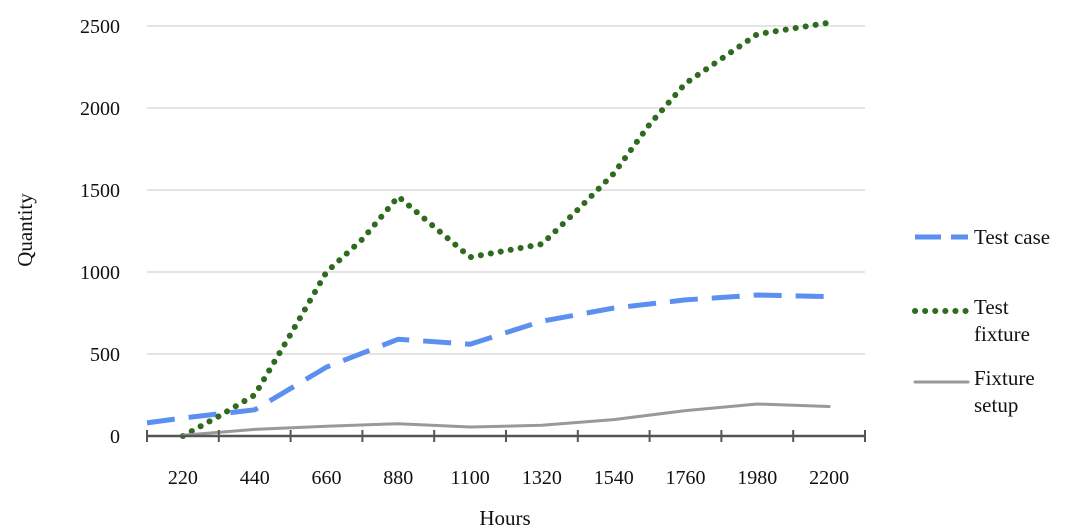  What do you see at coordinates (1002, 320) in the screenshot?
I see `legend-label-2: Test fixture` at bounding box center [1002, 320].